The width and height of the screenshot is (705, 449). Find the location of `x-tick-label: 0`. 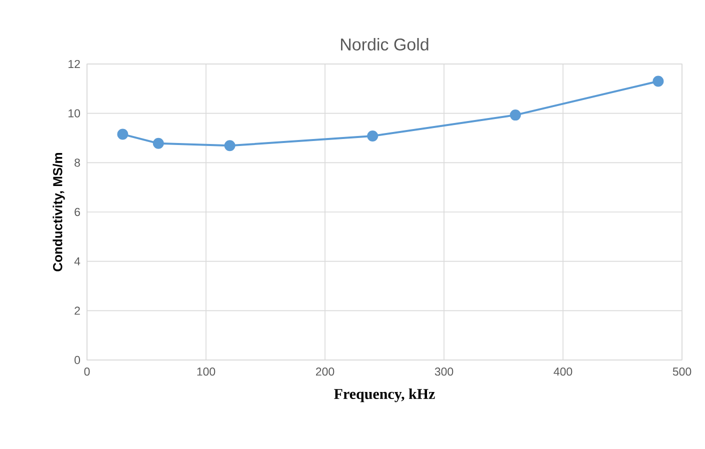

x-tick-label: 0 is located at coordinates (87, 372).